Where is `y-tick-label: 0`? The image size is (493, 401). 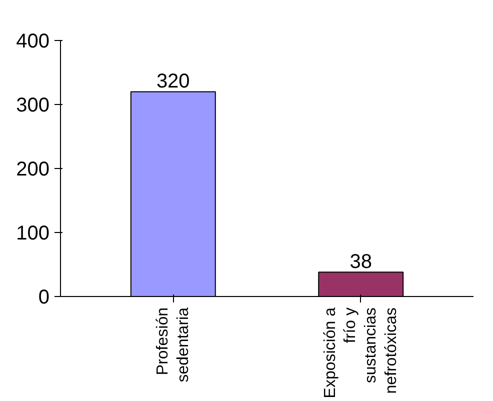 y-tick-label: 0 is located at coordinates (44, 297).